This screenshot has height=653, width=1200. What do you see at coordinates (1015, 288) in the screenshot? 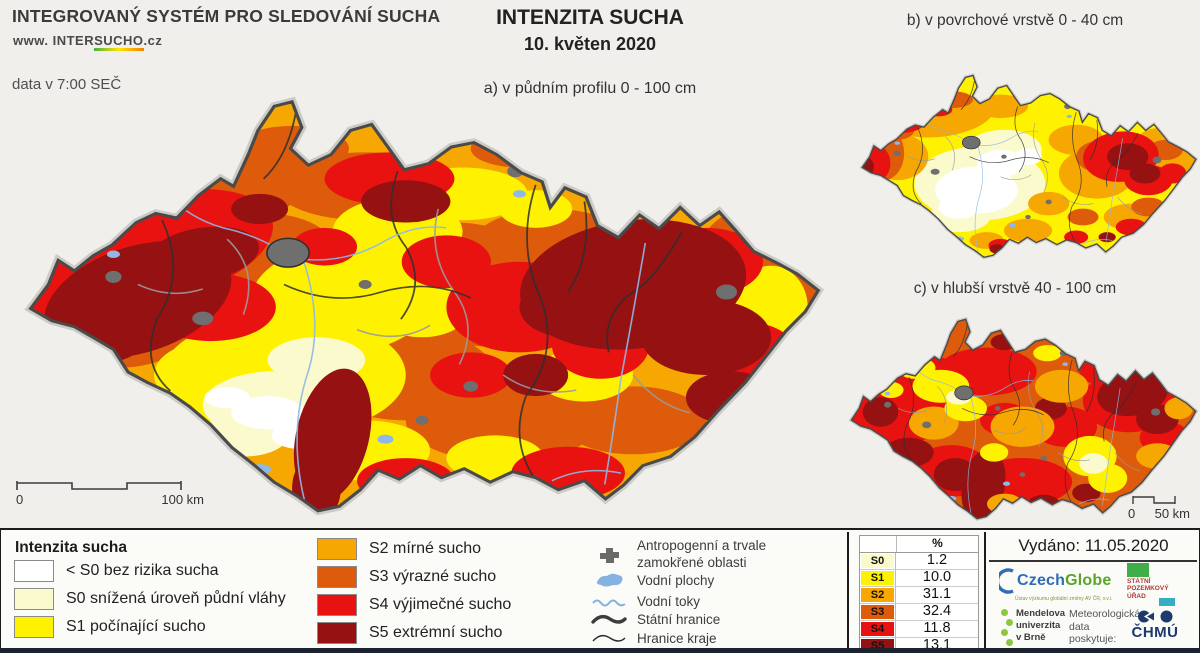
I see `panel-c-label: c) v hlubší vrstvě 40 - 100 cm` at bounding box center [1015, 288].